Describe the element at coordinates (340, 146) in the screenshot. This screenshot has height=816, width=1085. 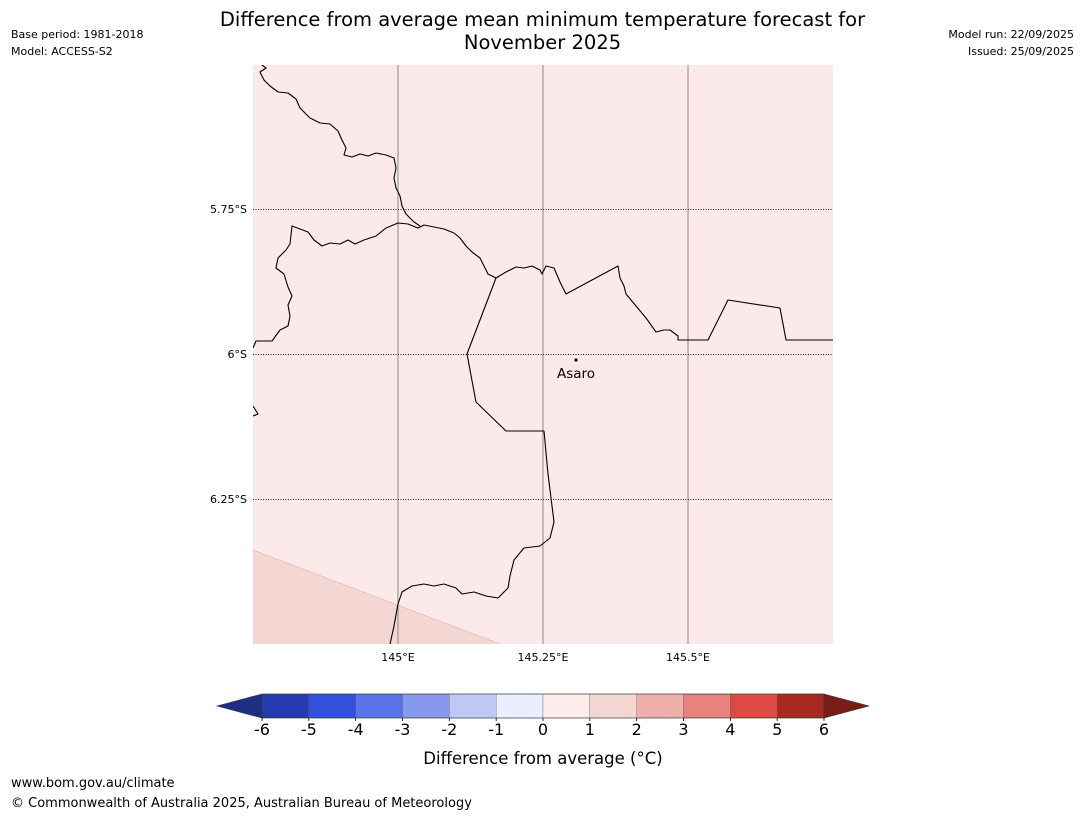
I see `boundary-north` at that location.